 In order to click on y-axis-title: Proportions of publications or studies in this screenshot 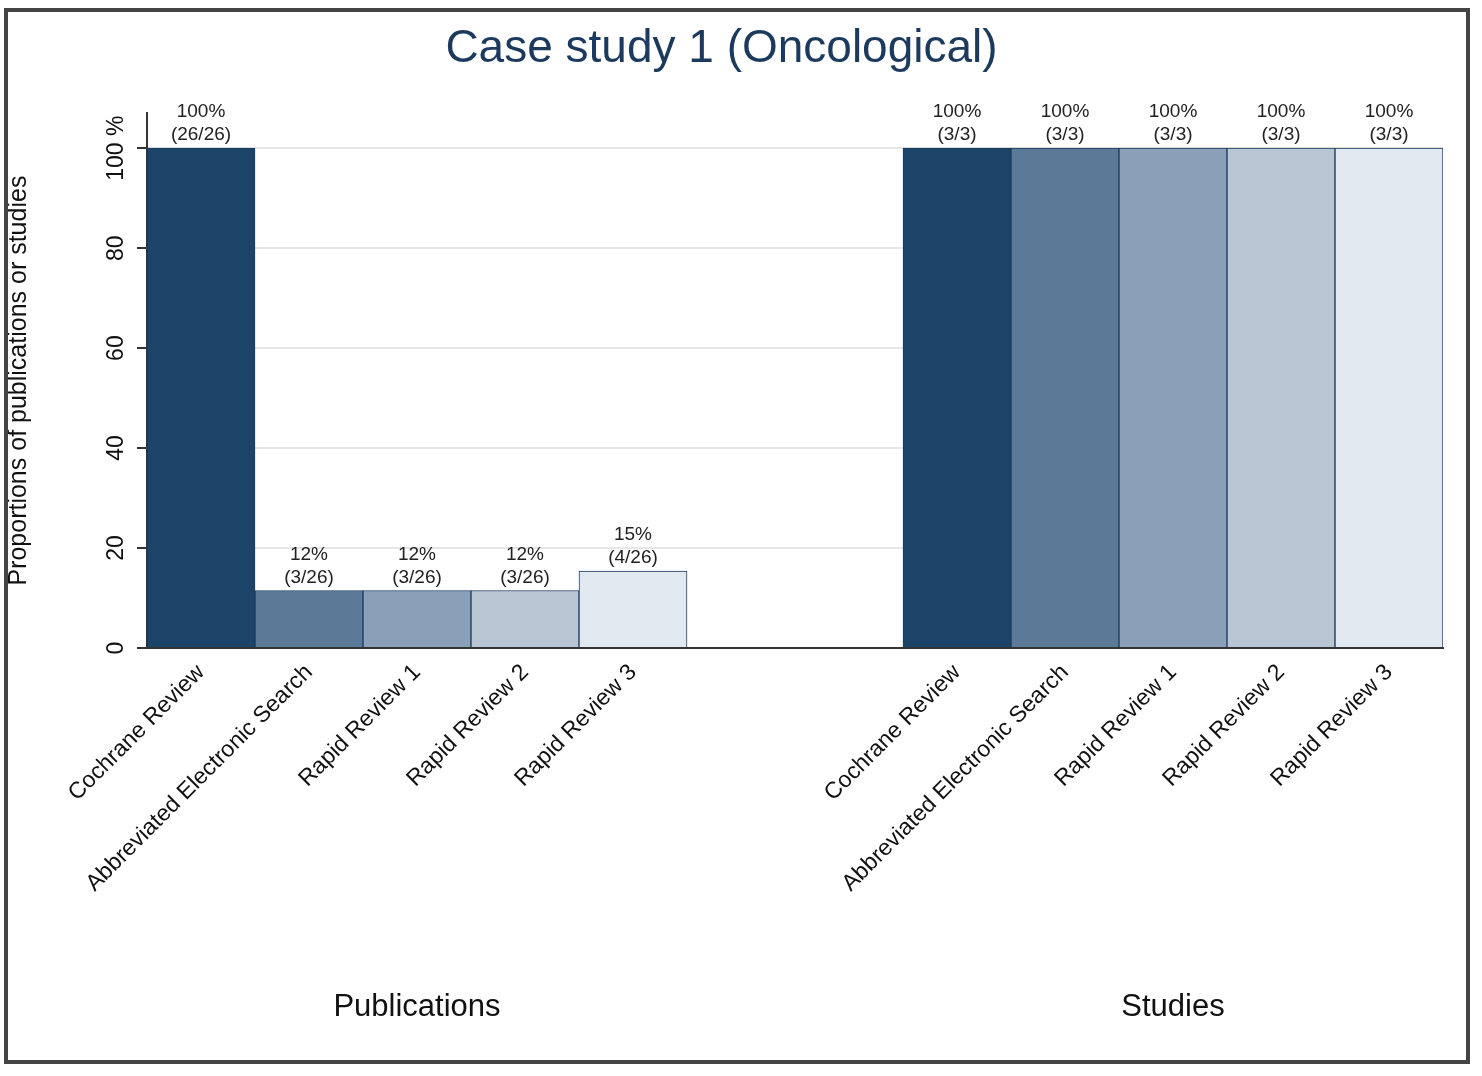, I will do `click(16, 380)`.